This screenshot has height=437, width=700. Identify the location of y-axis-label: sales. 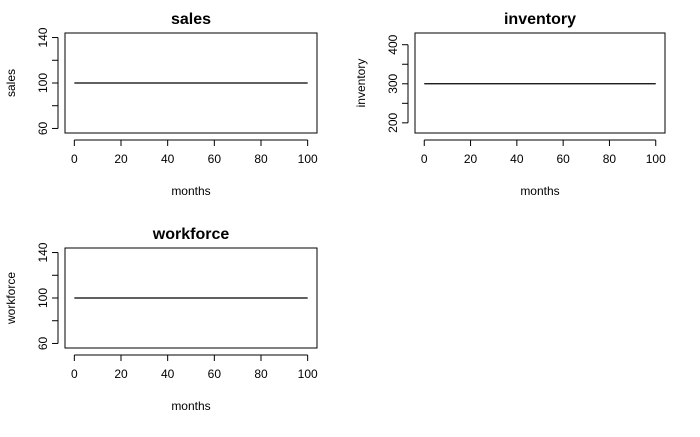
(11, 83).